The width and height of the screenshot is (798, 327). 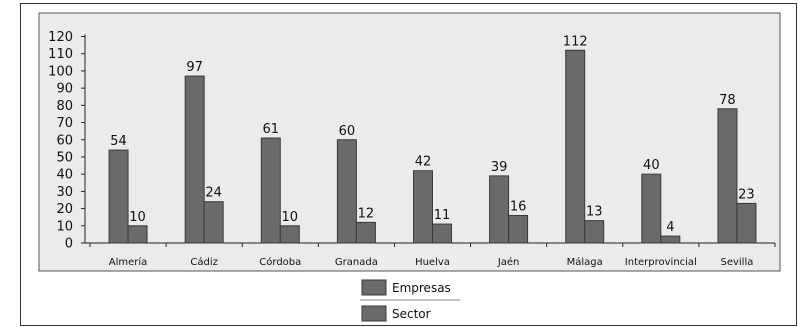 What do you see at coordinates (746, 194) in the screenshot?
I see `data-label: 23` at bounding box center [746, 194].